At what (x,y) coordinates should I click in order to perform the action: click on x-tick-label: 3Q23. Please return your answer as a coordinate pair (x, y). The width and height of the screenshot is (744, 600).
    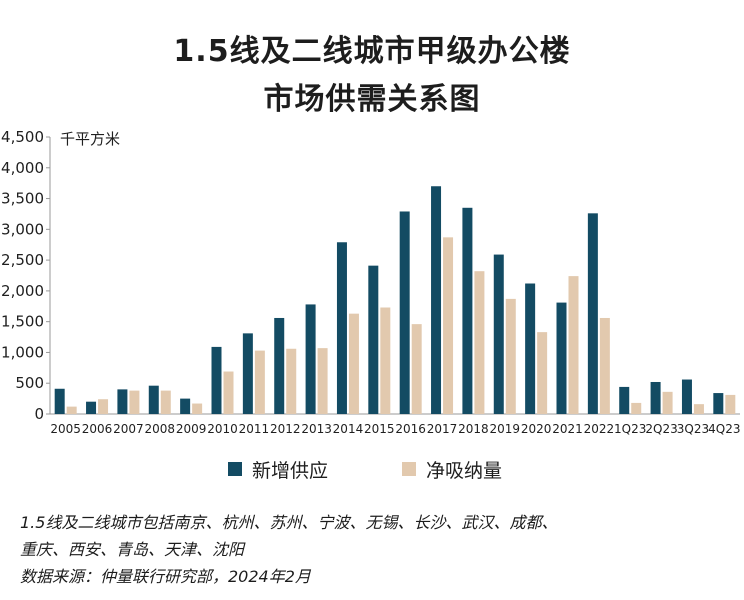
    Looking at the image, I should click on (693, 429).